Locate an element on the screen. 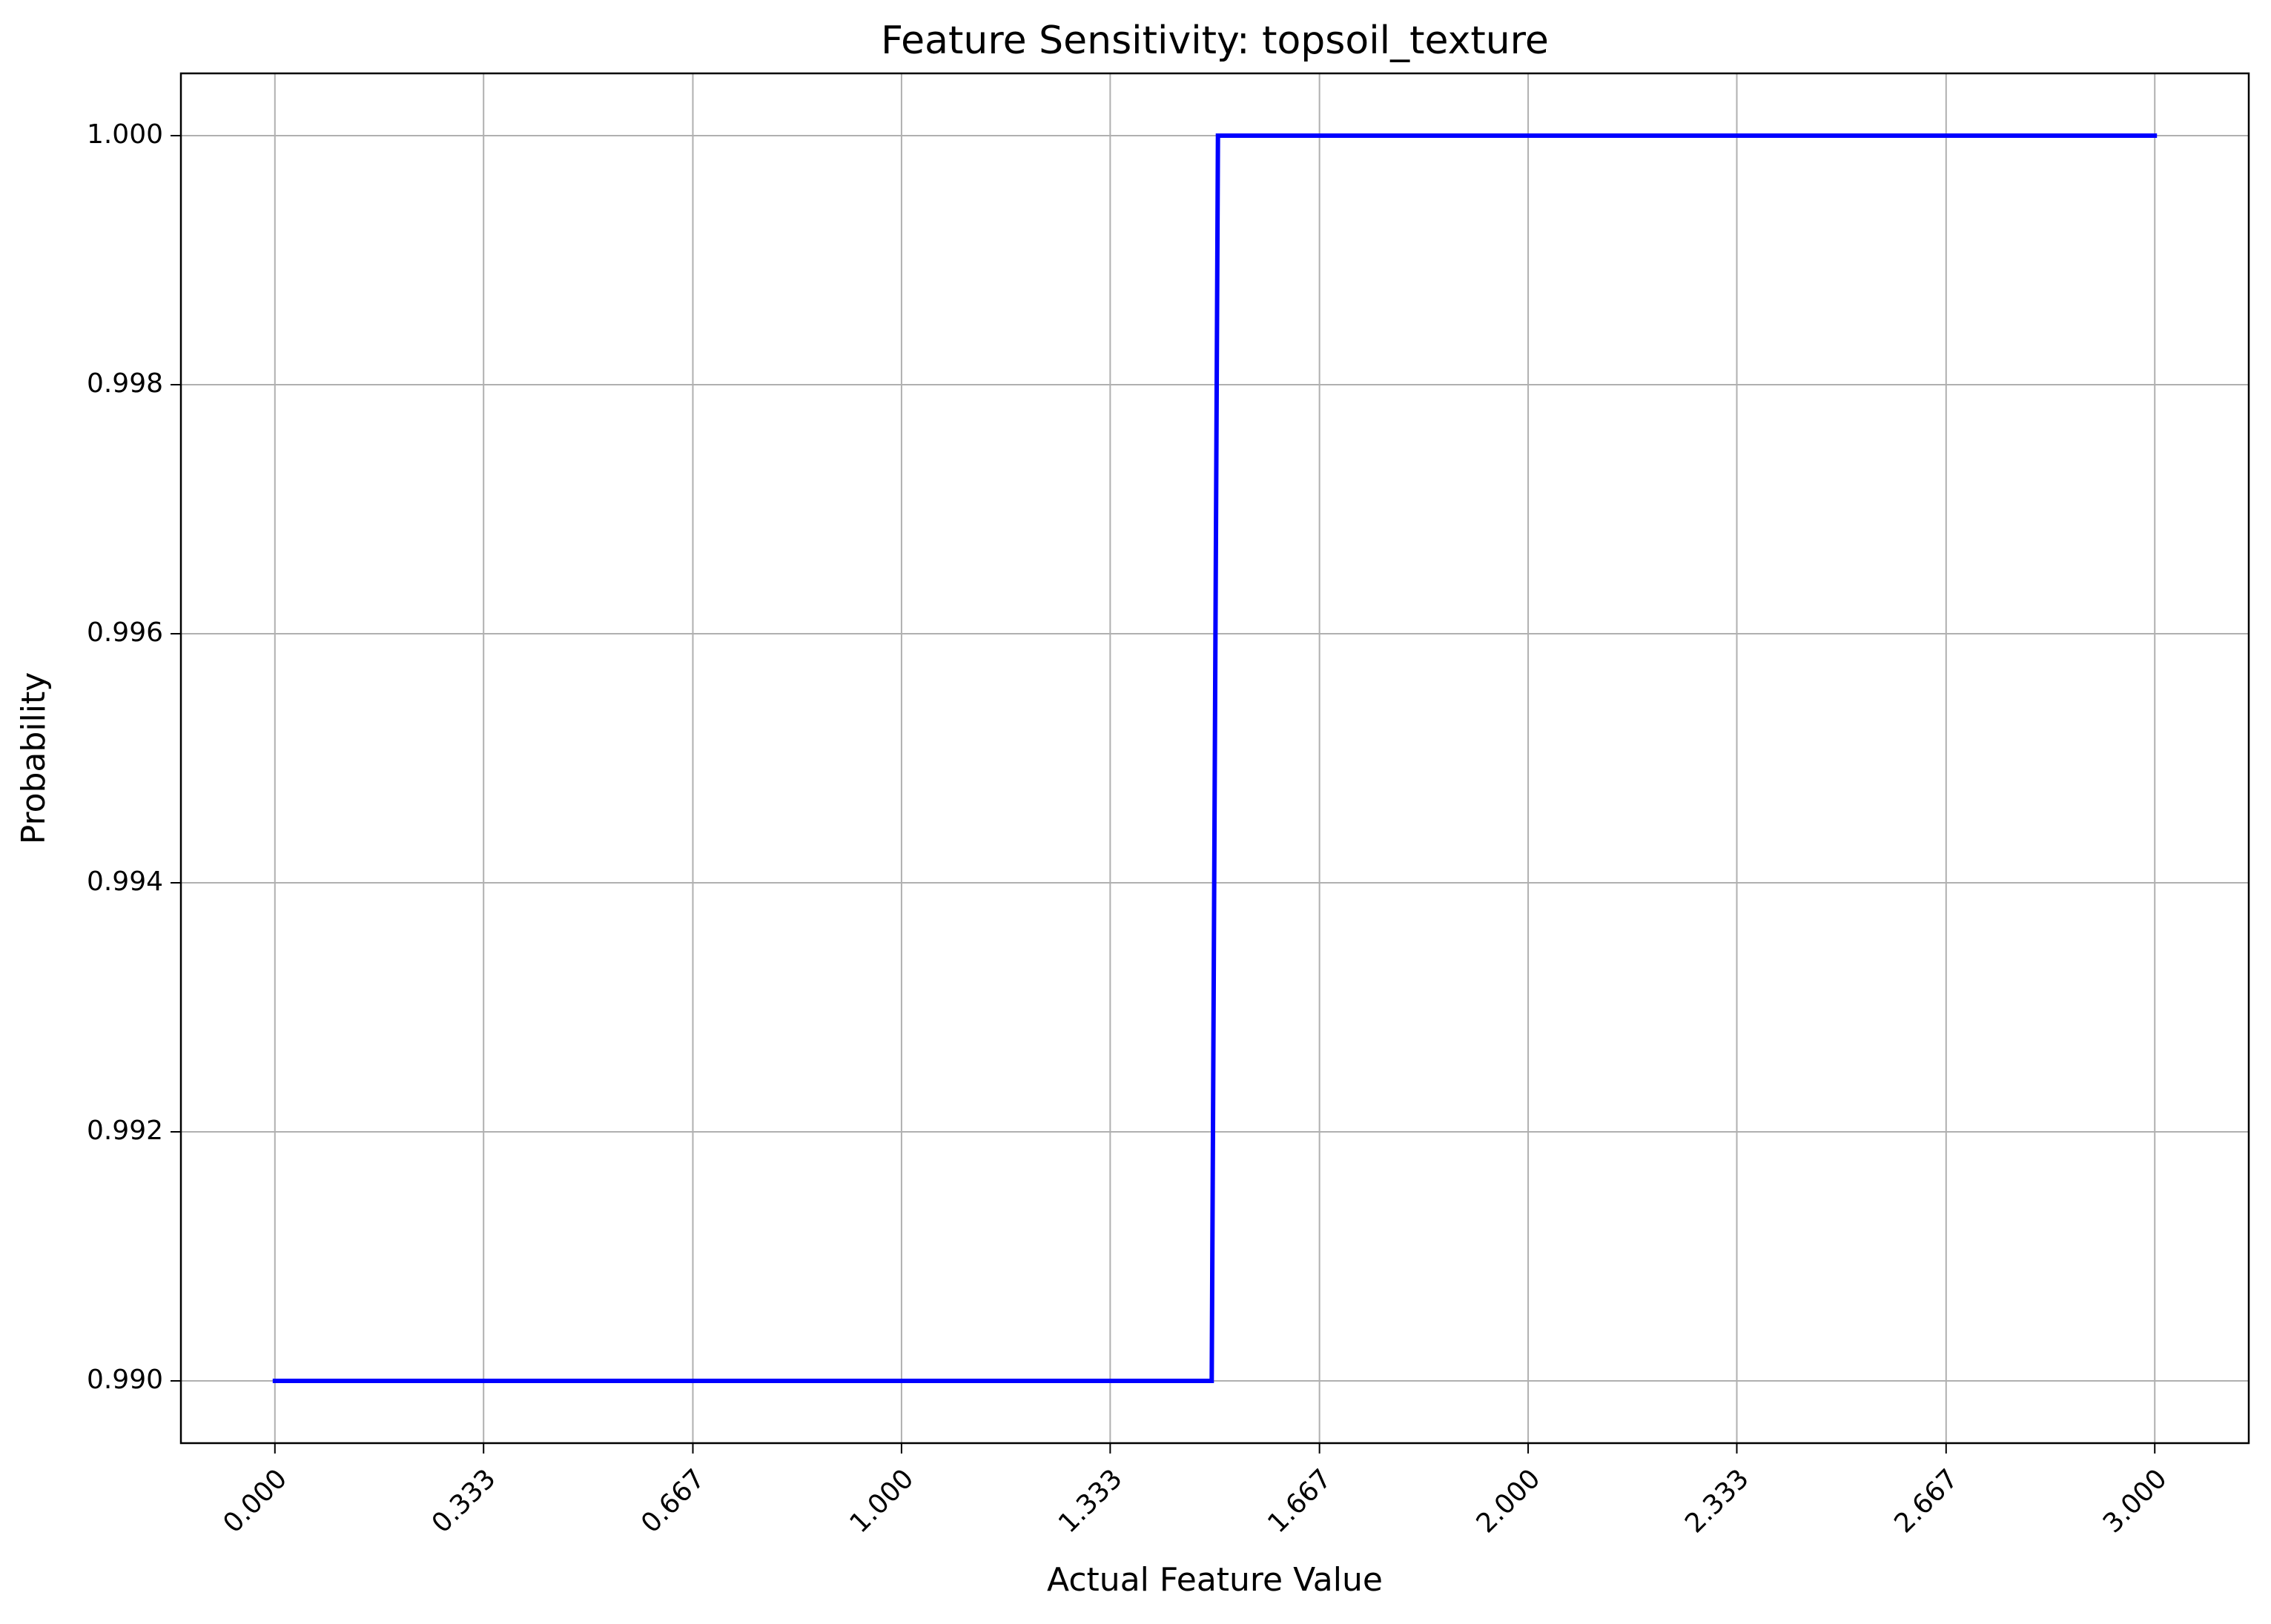  y-tick-label: 1.000 is located at coordinates (125, 134).